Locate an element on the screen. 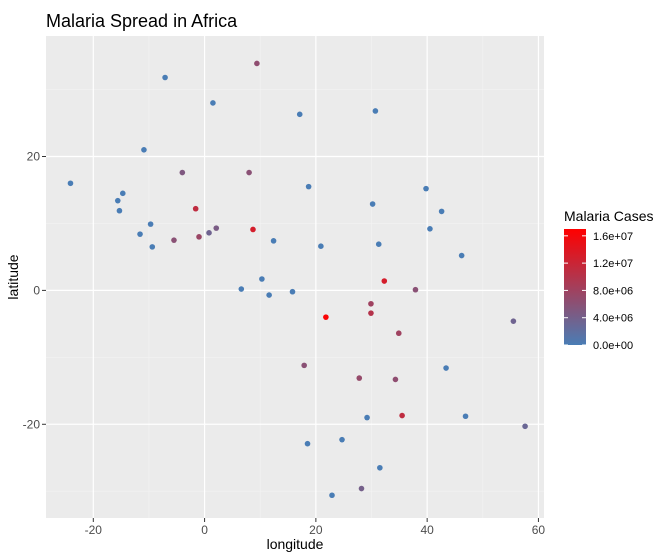 This screenshot has width=670, height=559. x-tick-label: 40 is located at coordinates (427, 530).